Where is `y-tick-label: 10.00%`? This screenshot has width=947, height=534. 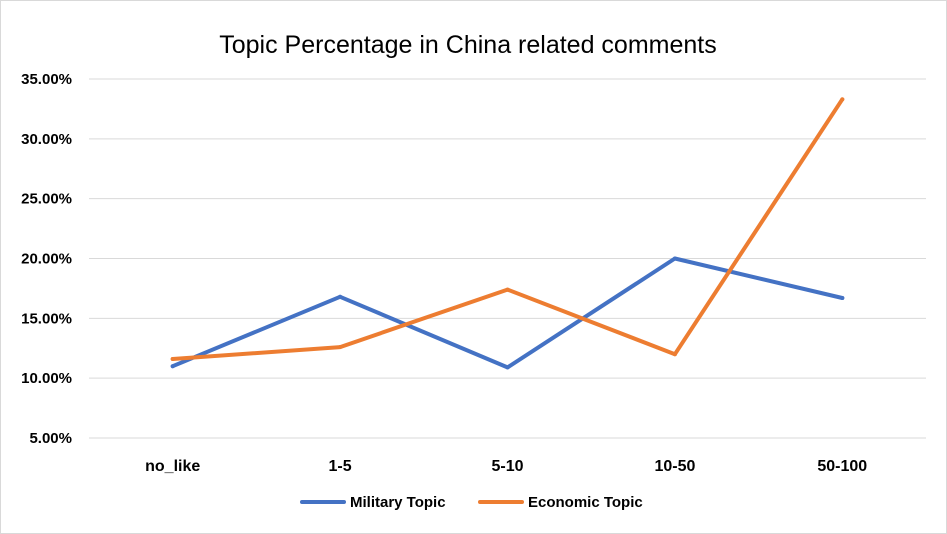 y-tick-label: 10.00% is located at coordinates (46, 378).